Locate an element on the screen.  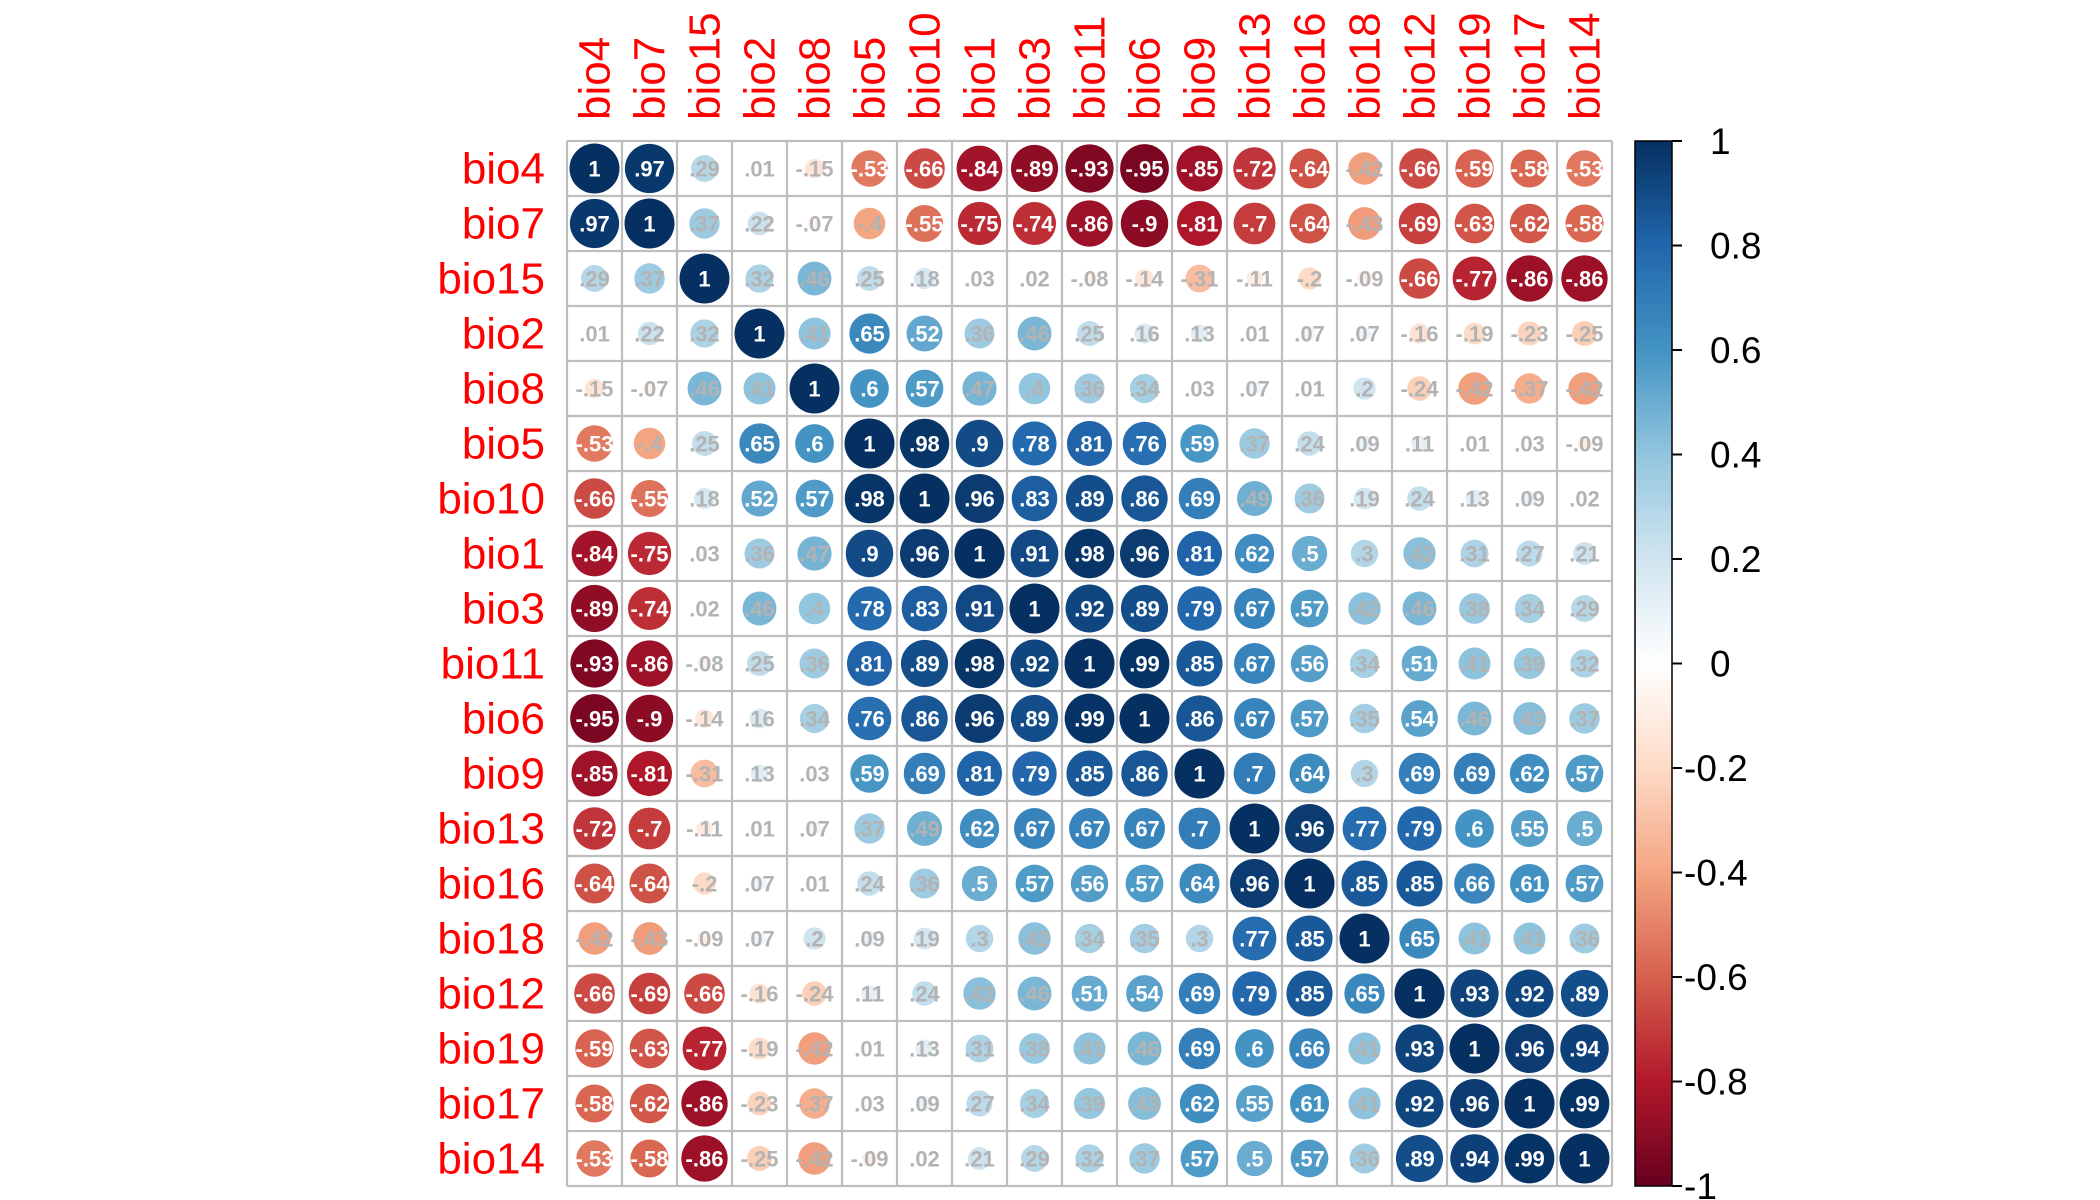
coef-label-bio2-bio19: -.19 is located at coordinates (1475, 334).